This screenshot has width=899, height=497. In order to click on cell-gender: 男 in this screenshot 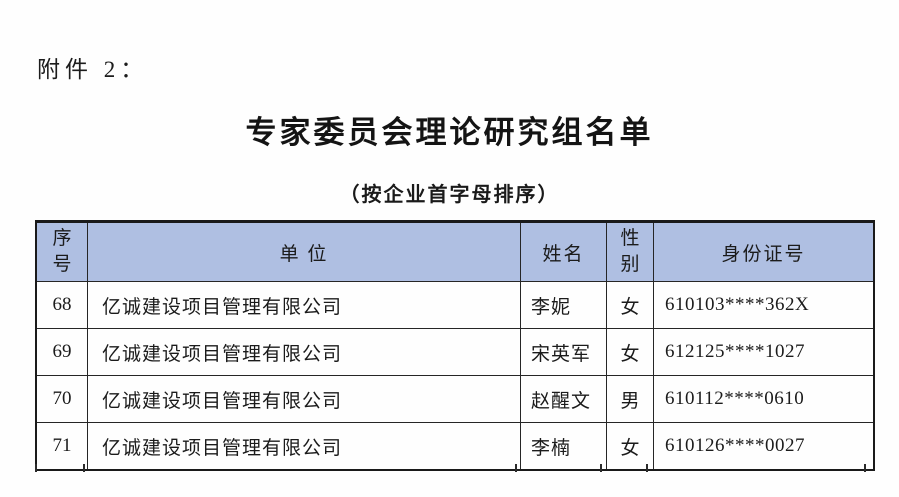, I will do `click(630, 399)`.